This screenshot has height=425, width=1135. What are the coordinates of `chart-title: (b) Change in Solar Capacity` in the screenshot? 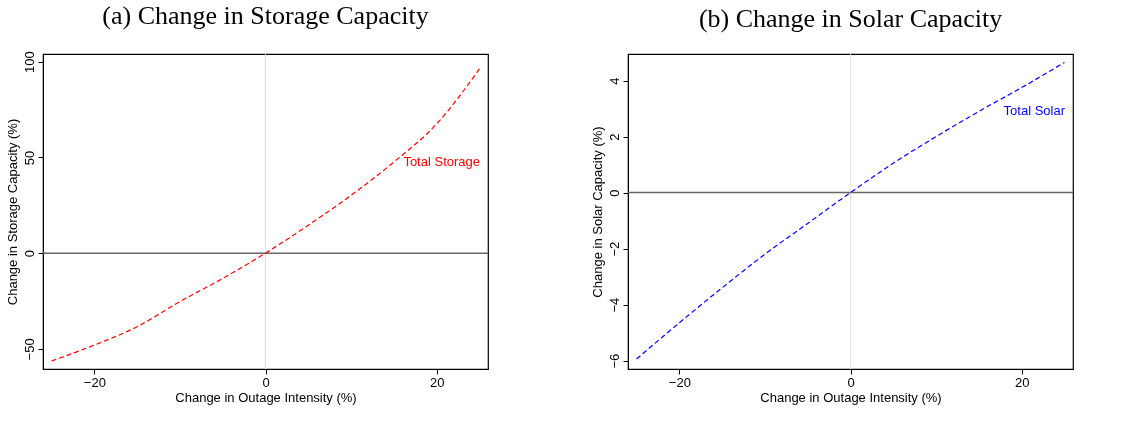 It's located at (850, 18).